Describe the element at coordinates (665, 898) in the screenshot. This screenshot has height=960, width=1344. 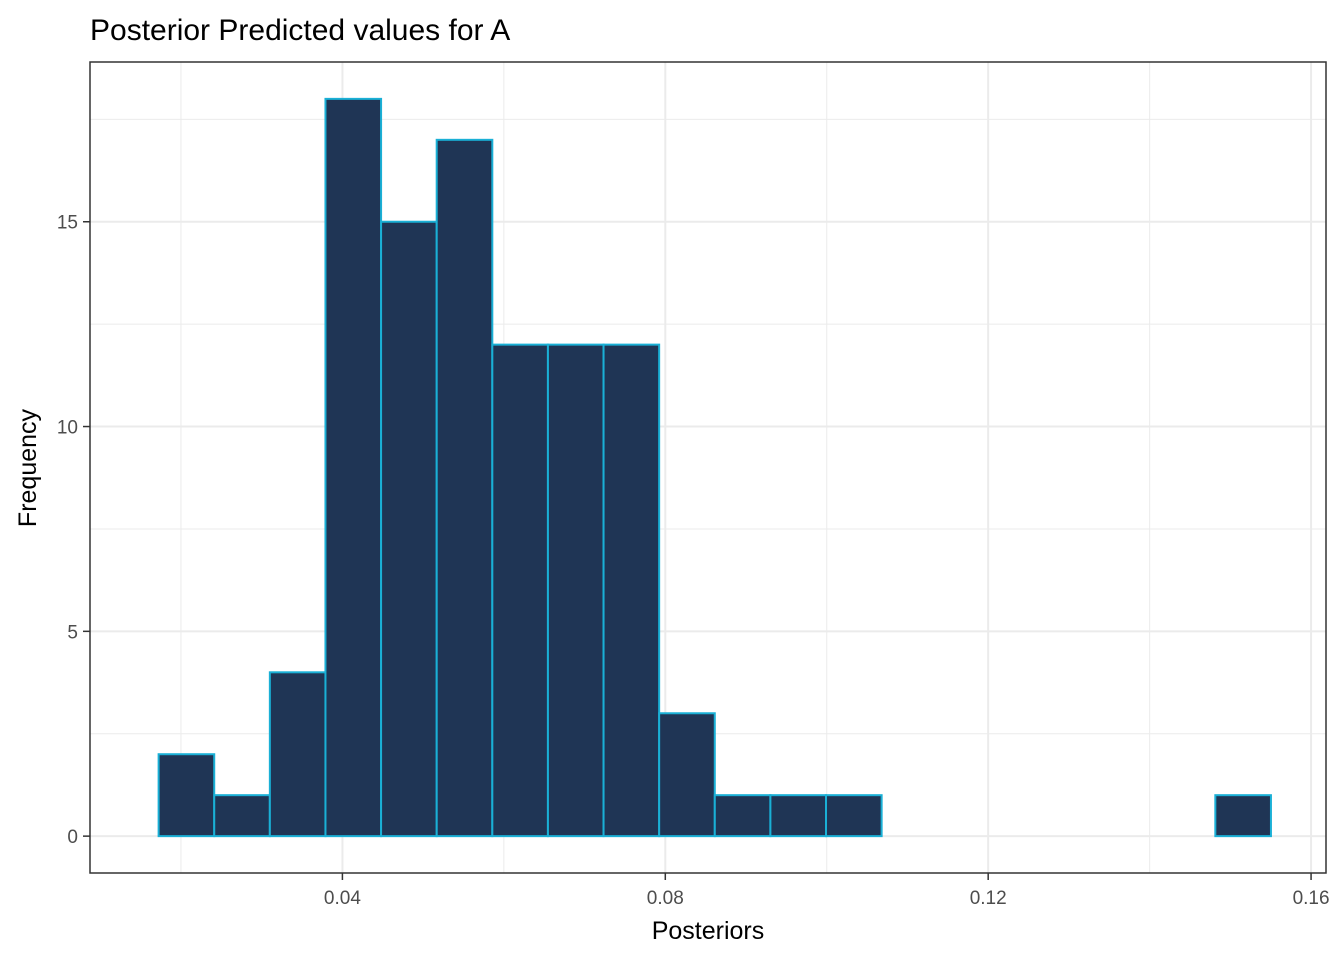
I see `x-tick-label: 0.08` at that location.